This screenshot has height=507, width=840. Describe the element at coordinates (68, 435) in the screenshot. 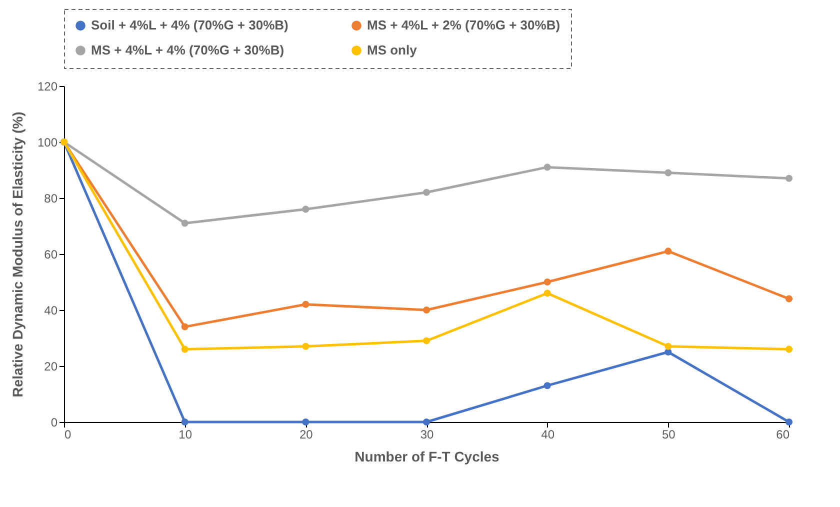

I see `x-tick-label: 0` at that location.